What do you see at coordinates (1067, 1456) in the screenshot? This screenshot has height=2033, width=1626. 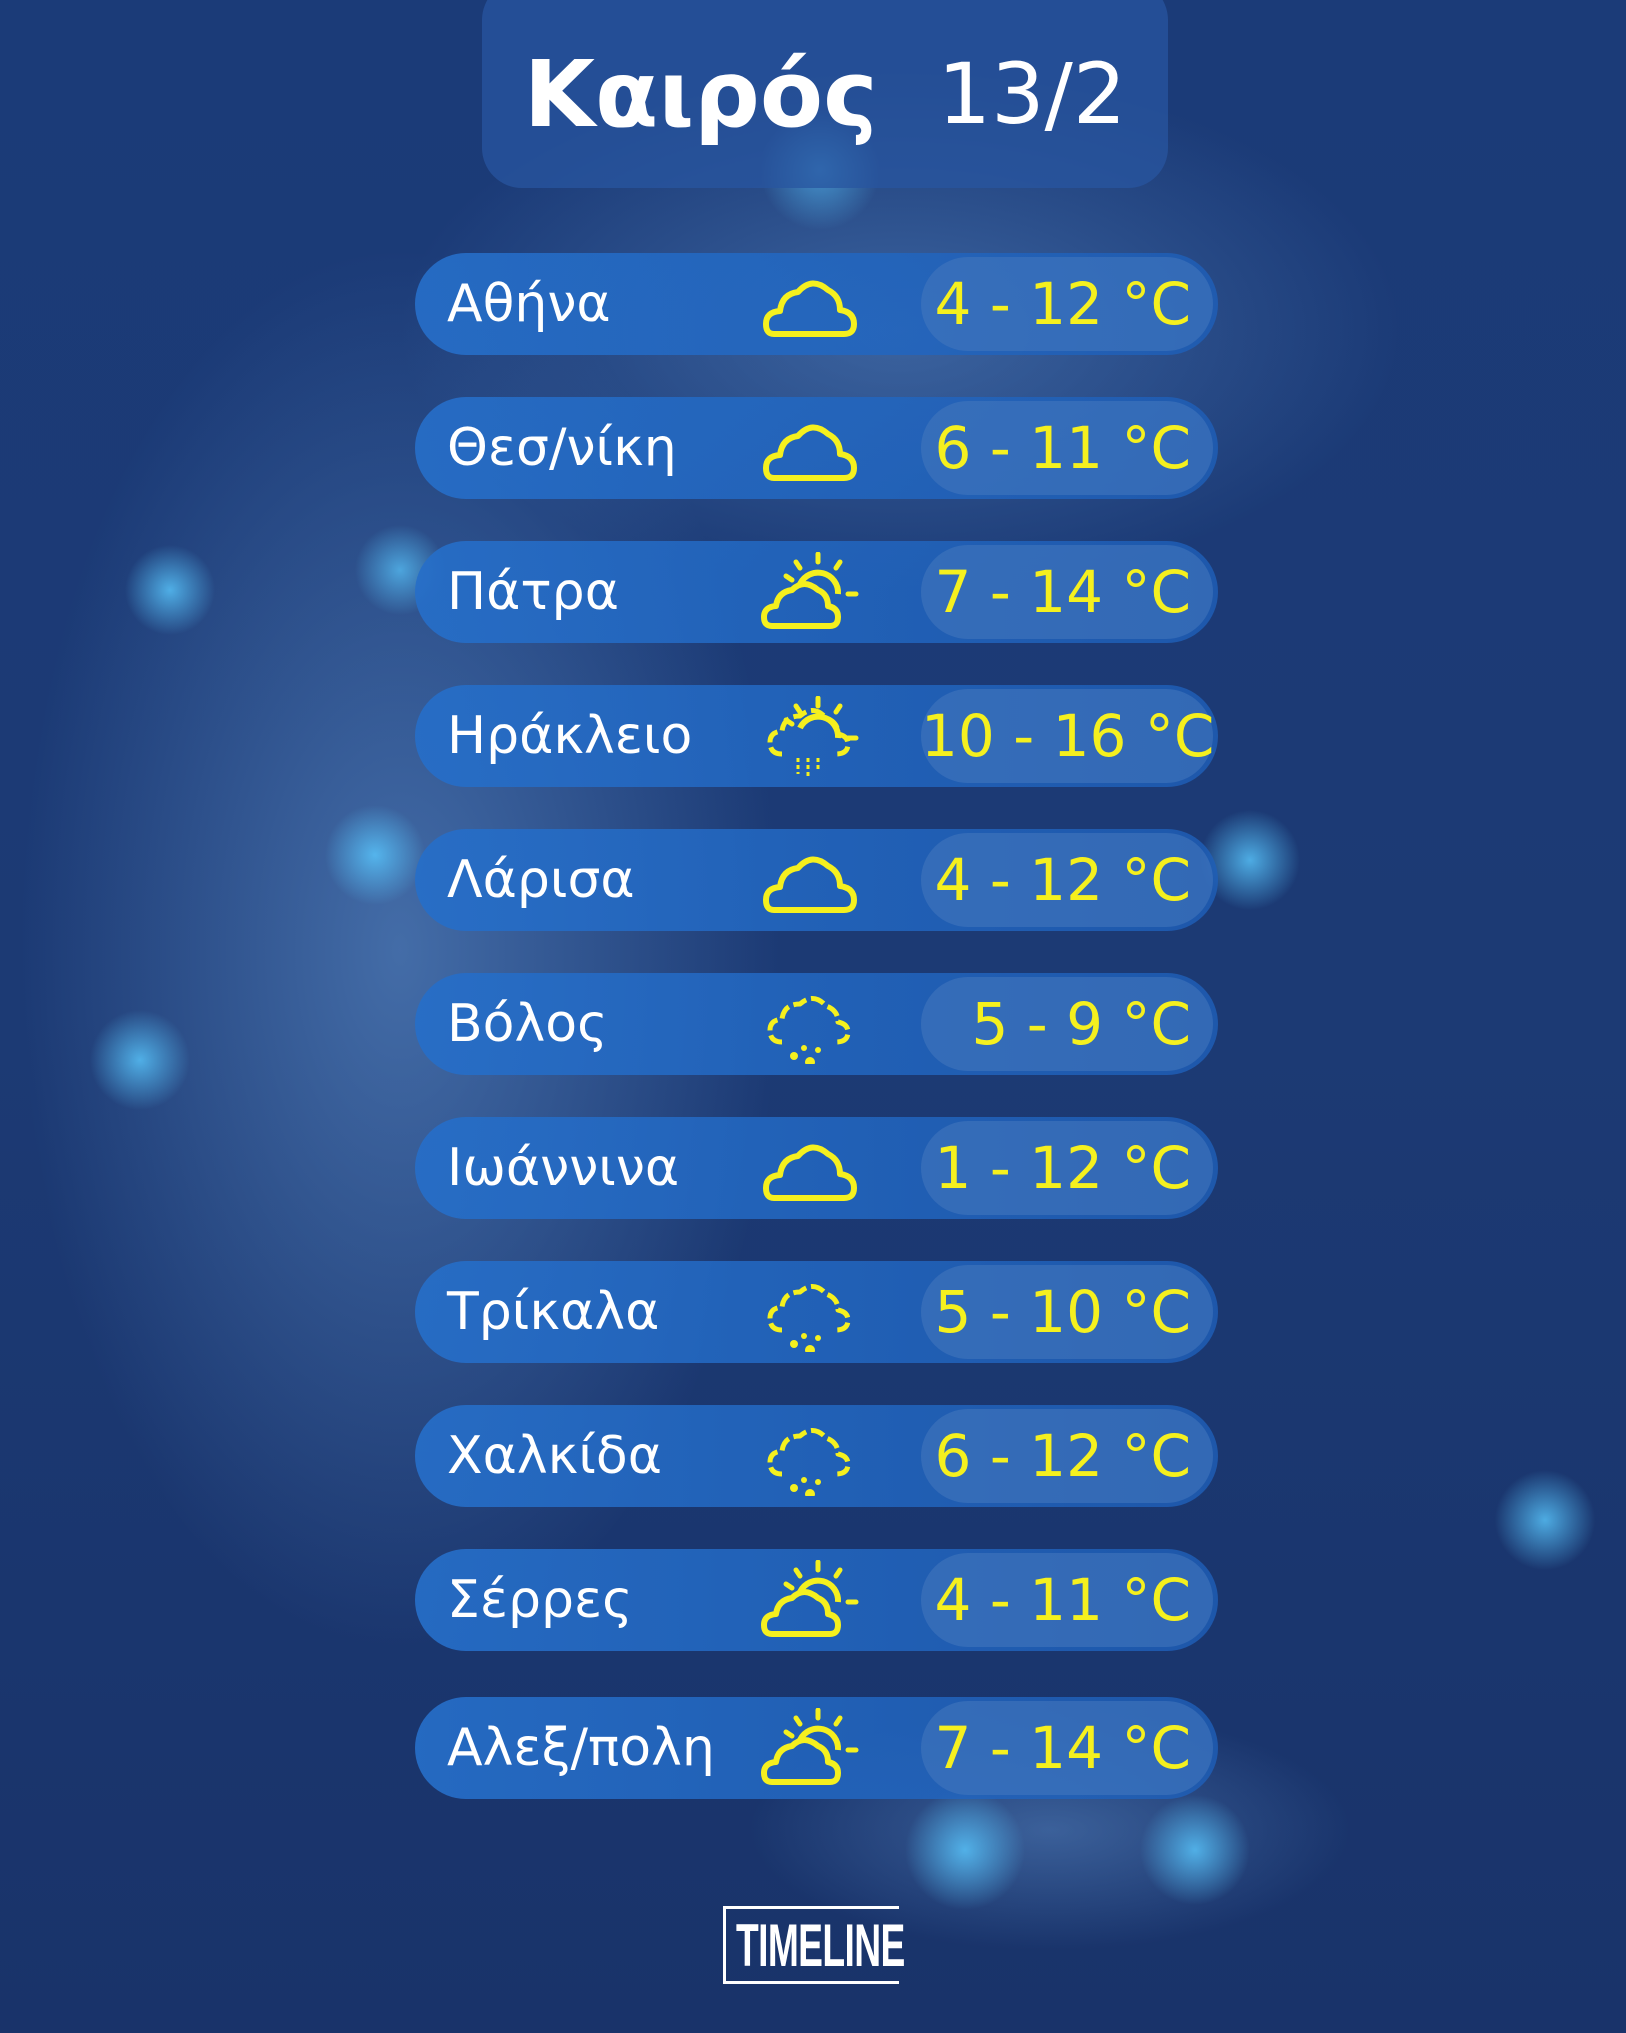 I see `temperature-range: 6 - 12 °C` at bounding box center [1067, 1456].